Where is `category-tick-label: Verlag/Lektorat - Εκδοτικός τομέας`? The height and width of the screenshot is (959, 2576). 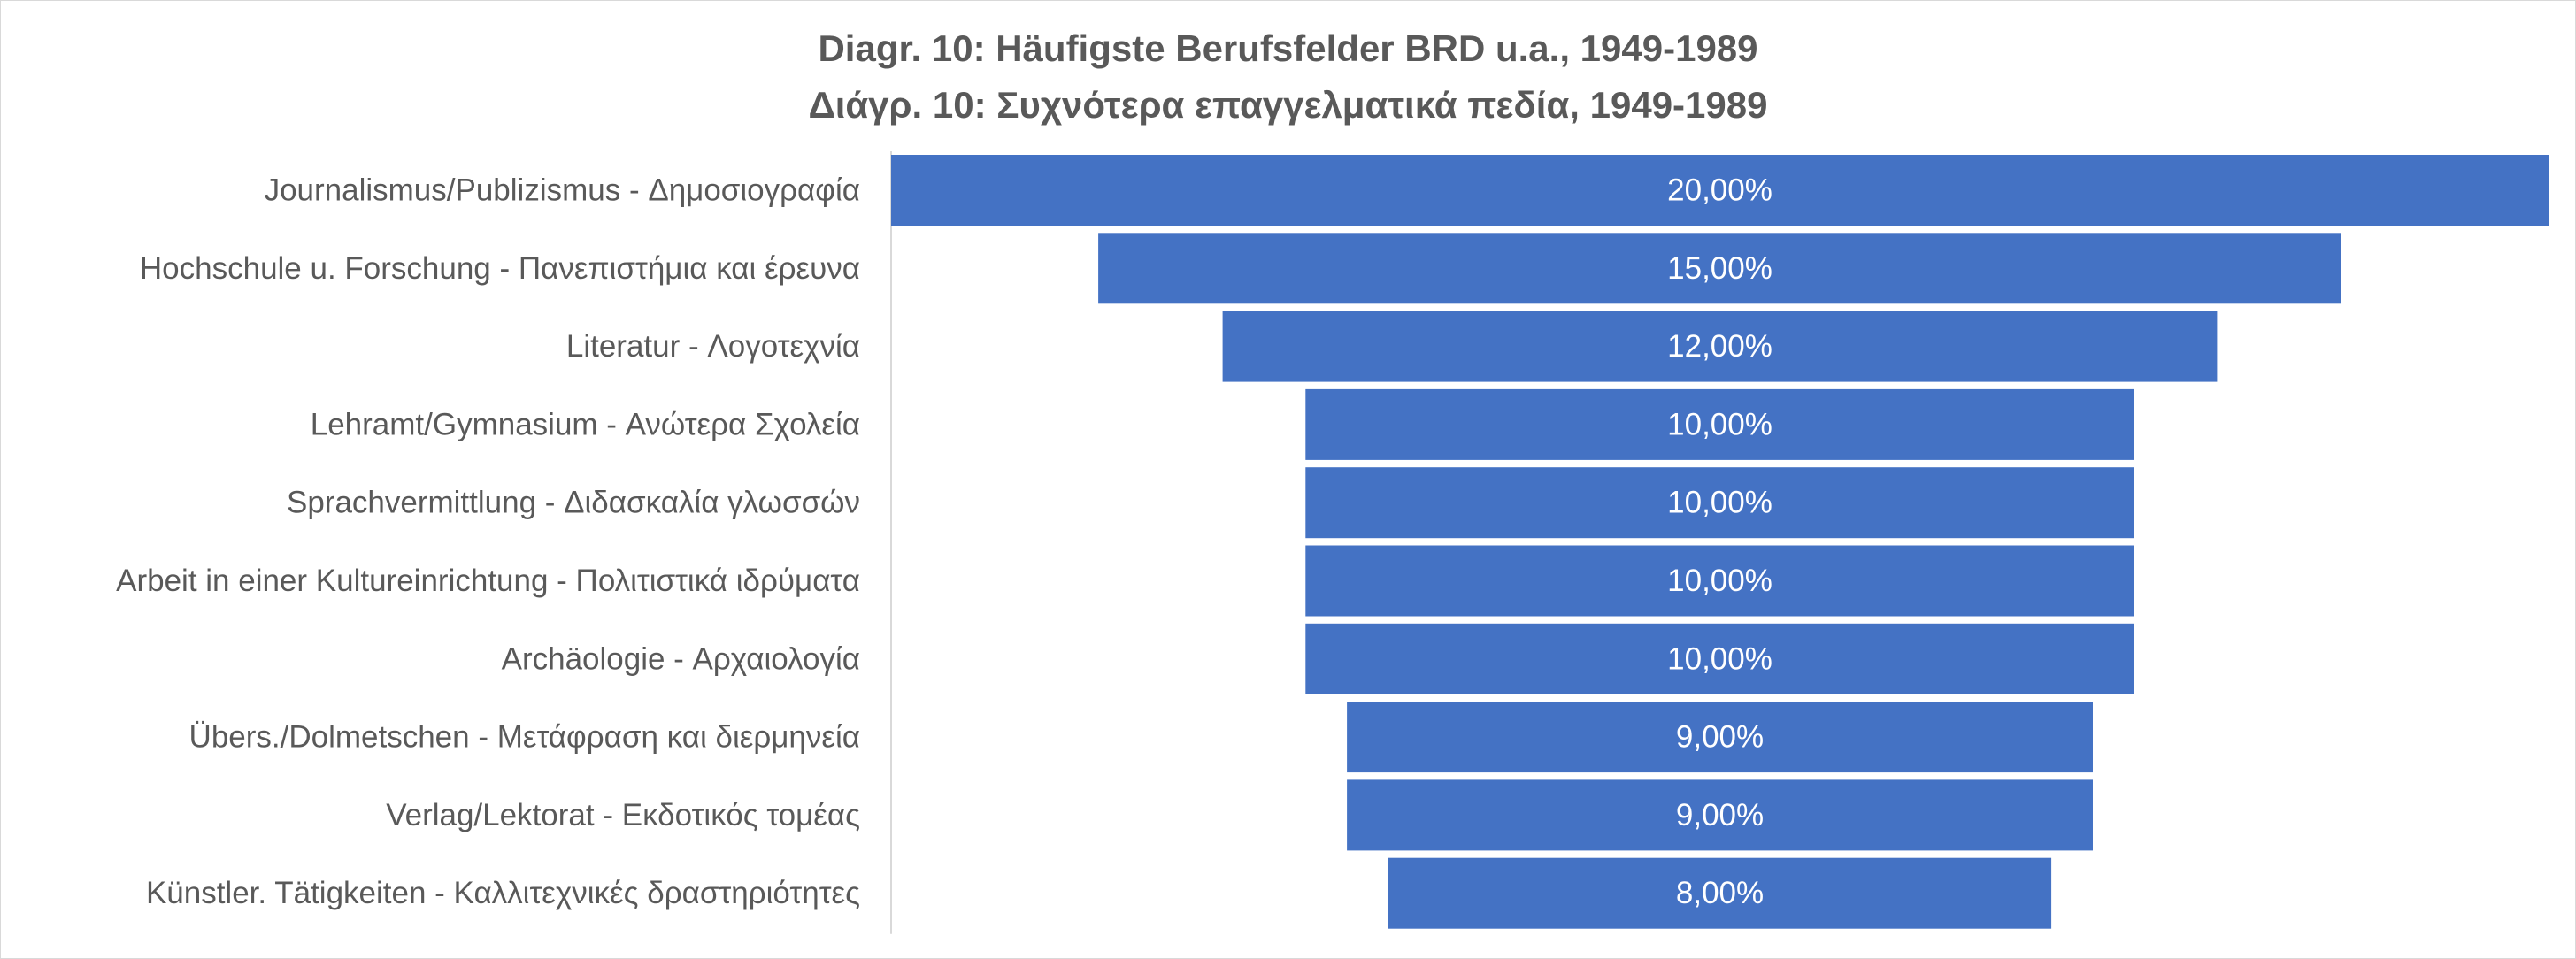 category-tick-label: Verlag/Lektorat - Εκδοτικός τομέας is located at coordinates (623, 815).